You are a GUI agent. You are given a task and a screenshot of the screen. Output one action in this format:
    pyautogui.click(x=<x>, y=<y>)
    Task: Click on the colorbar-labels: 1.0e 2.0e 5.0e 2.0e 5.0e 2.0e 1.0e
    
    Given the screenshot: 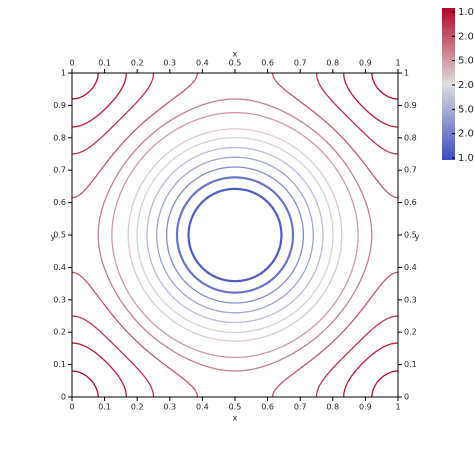 What is the action you would take?
    pyautogui.click(x=463, y=85)
    